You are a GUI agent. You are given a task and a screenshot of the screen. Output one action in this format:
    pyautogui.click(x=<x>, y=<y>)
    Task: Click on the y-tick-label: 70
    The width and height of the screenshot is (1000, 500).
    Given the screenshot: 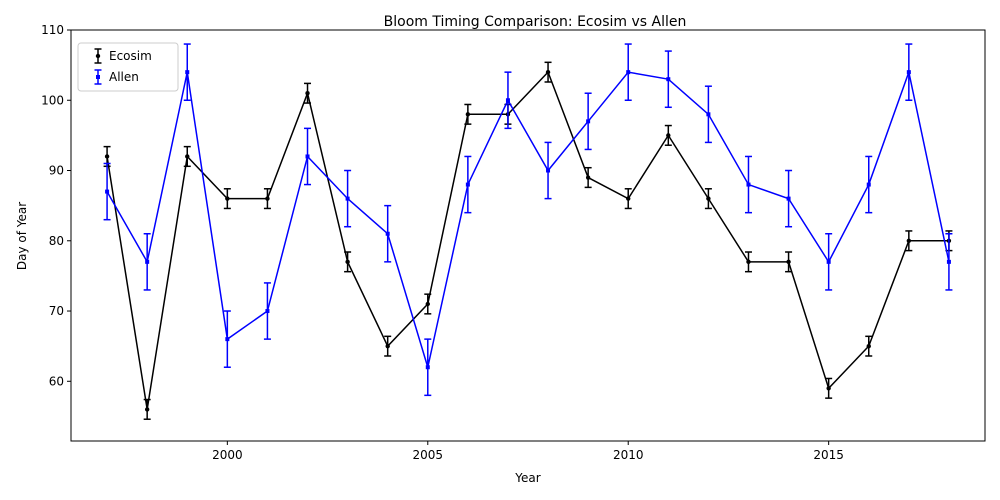 What is the action you would take?
    pyautogui.click(x=56, y=311)
    